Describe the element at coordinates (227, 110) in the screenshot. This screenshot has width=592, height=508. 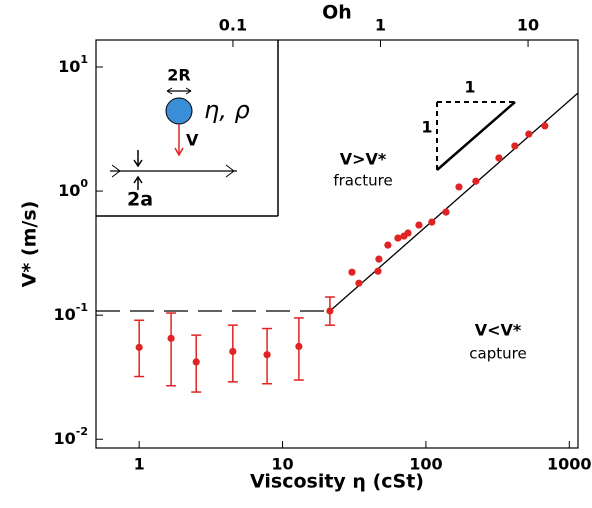
I see `inset-label: η, ρ` at that location.